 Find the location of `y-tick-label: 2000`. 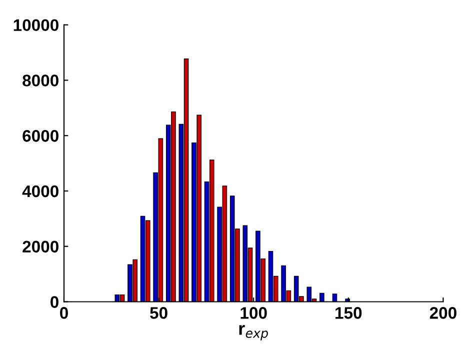

y-tick-label: 2000 is located at coordinates (40, 246).